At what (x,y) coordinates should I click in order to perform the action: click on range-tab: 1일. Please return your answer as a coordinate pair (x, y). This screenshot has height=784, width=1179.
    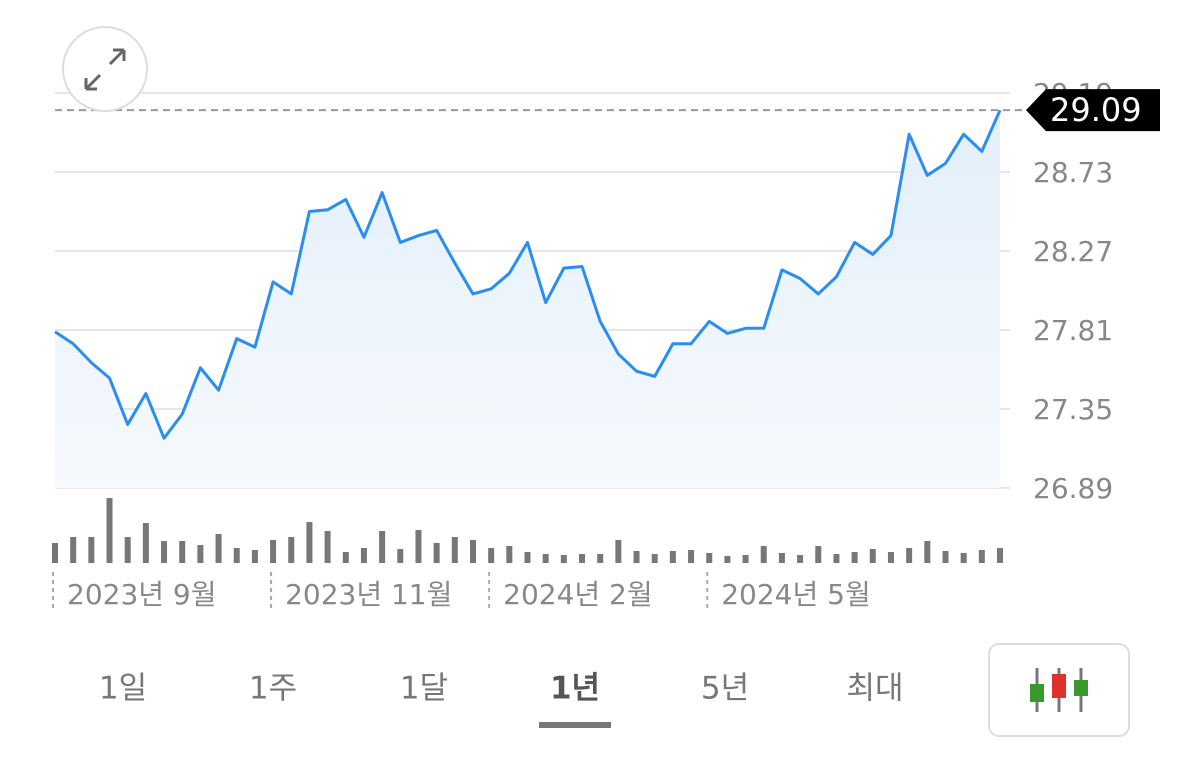
    Looking at the image, I should click on (123, 689).